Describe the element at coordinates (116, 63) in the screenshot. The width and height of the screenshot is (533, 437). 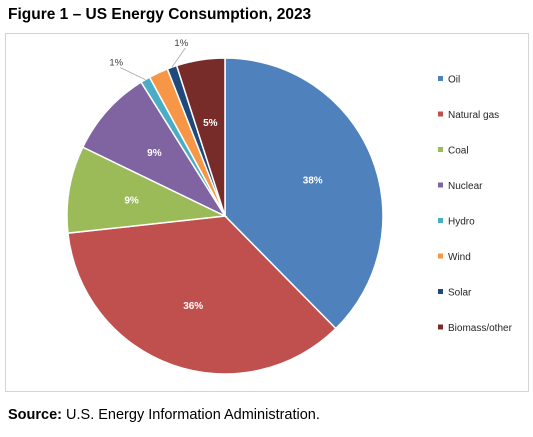
I see `data-label-hydro: 1%` at that location.